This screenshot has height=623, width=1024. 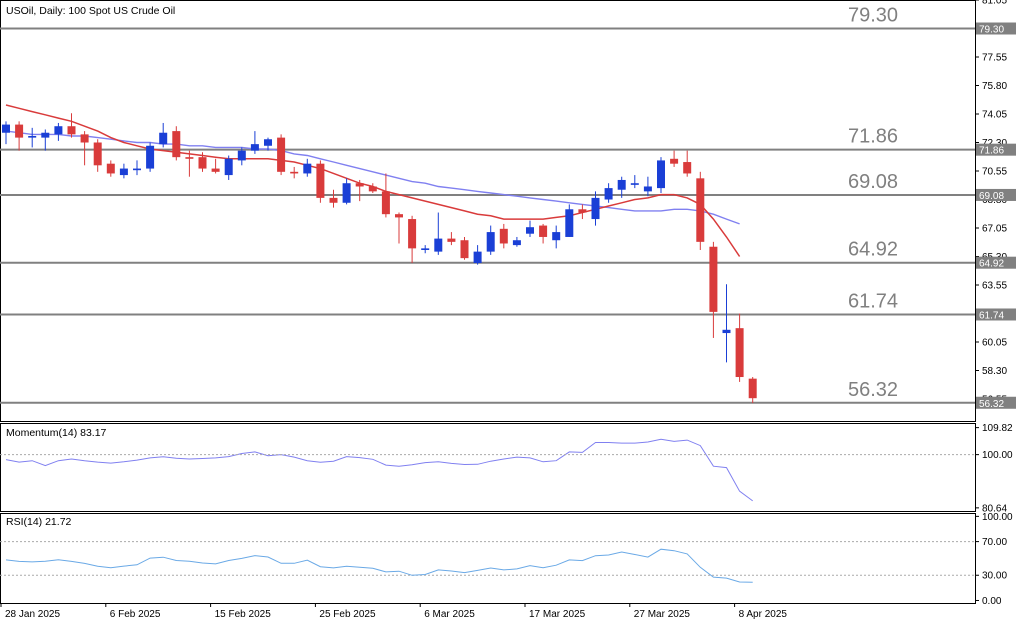 What do you see at coordinates (994, 508) in the screenshot?
I see `y-tick-label: 80.64` at bounding box center [994, 508].